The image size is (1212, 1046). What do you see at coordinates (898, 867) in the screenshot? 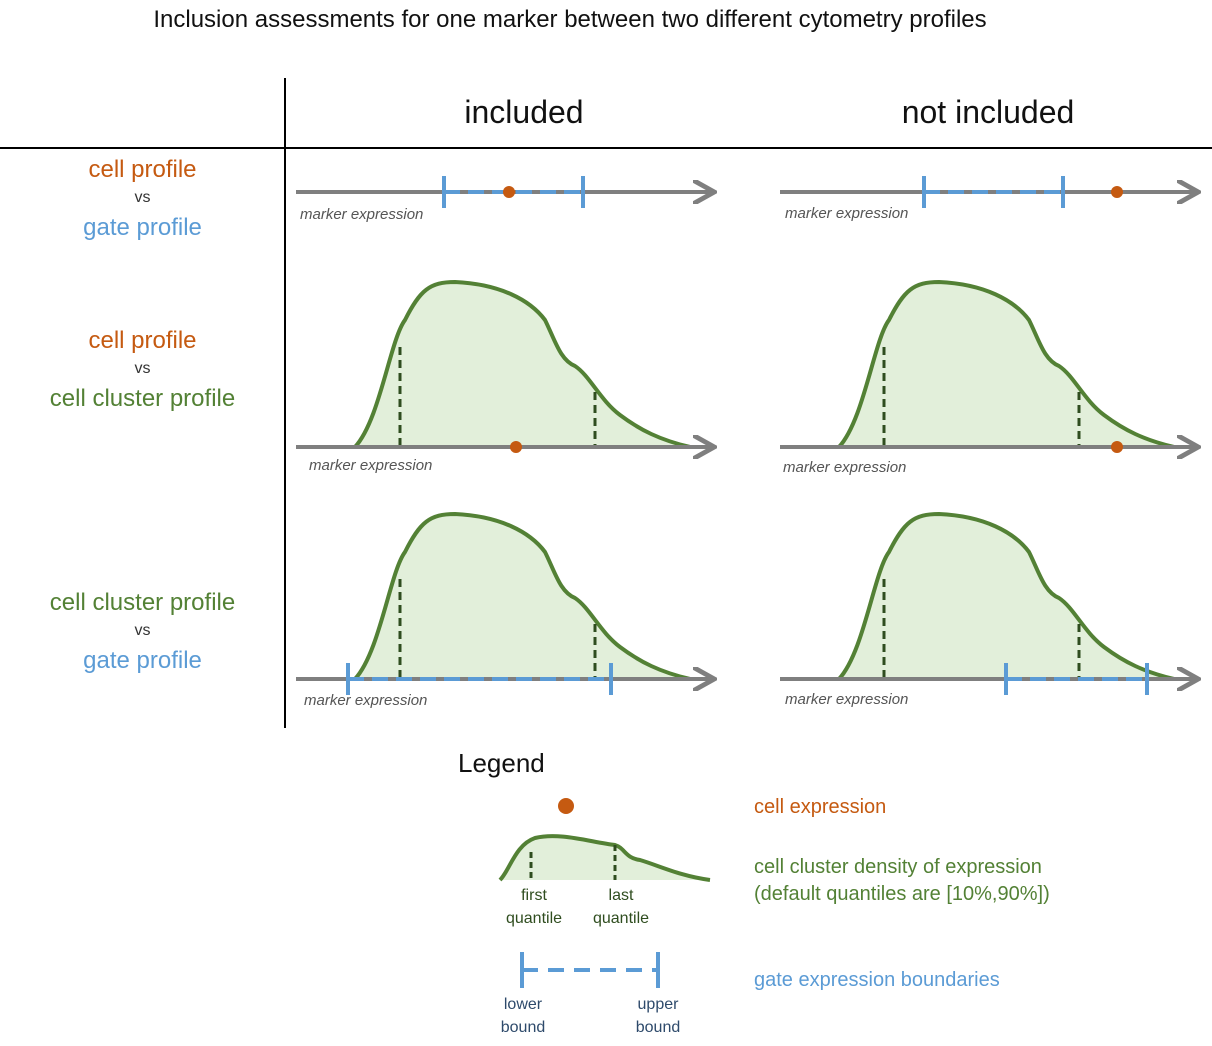
I see `legend-density-line1: cell cluster density of expression` at bounding box center [898, 867].